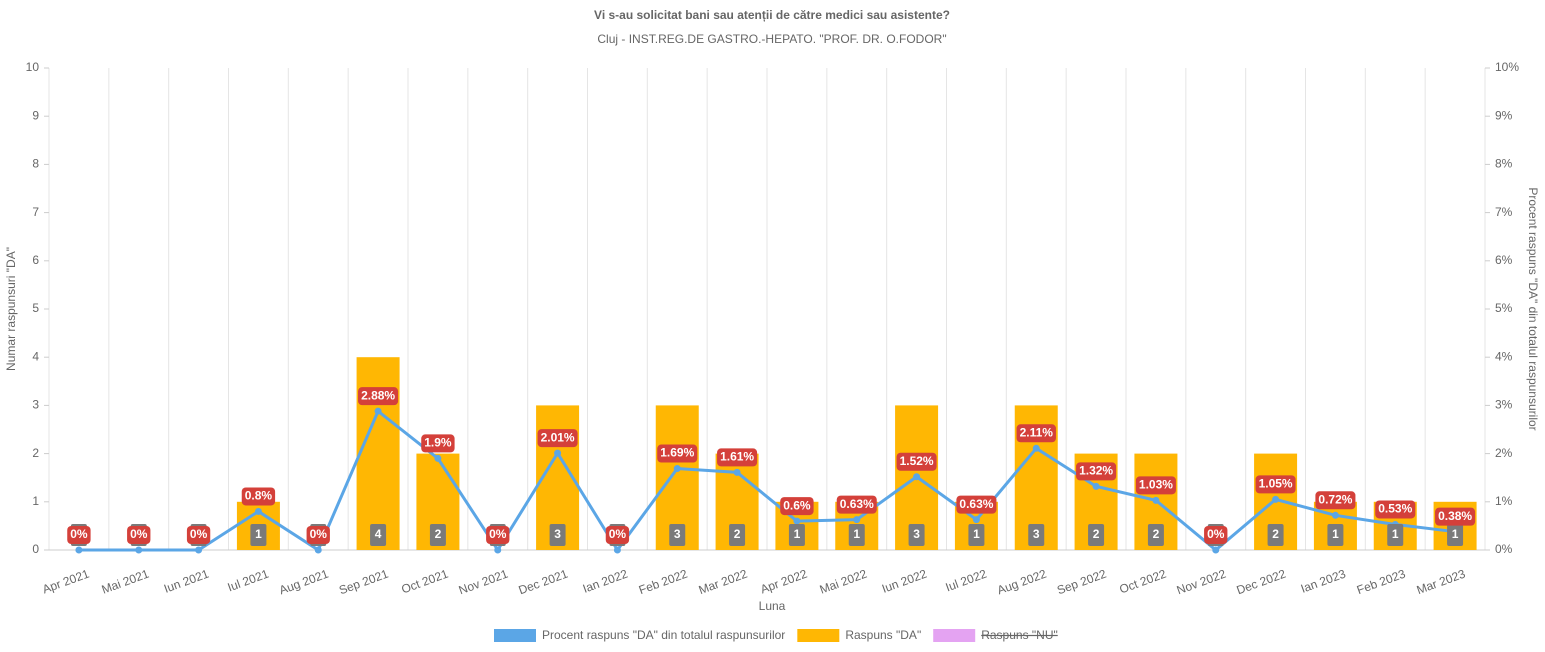 This screenshot has height=652, width=1545. Describe the element at coordinates (843, 582) in the screenshot. I see `x-tick-label: Mai 2022` at that location.